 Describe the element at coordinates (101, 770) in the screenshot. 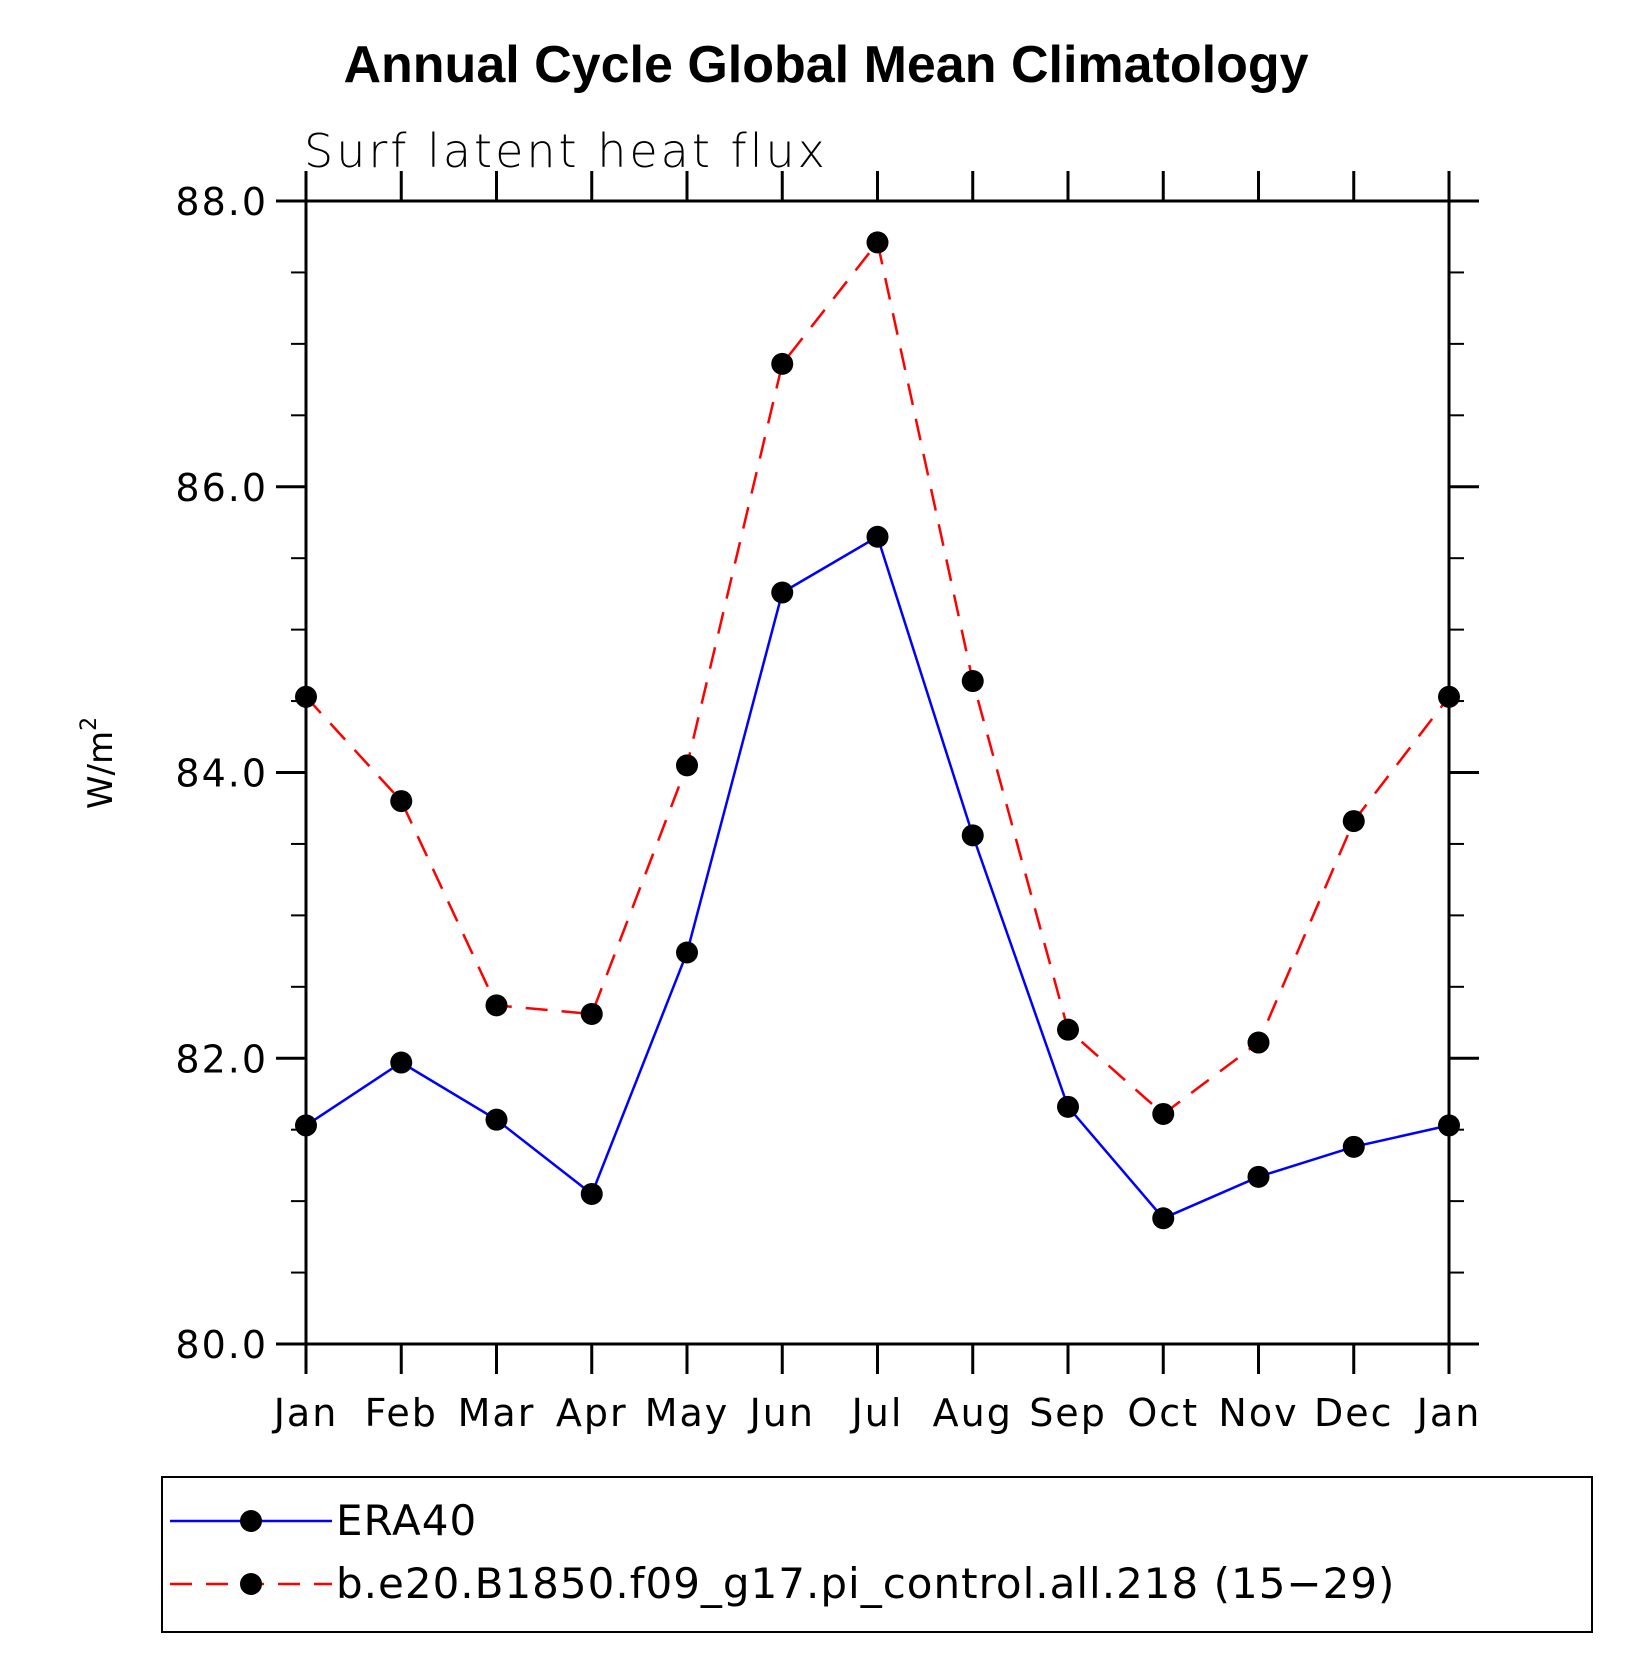

I see `y-axis-label-base: W/m` at that location.